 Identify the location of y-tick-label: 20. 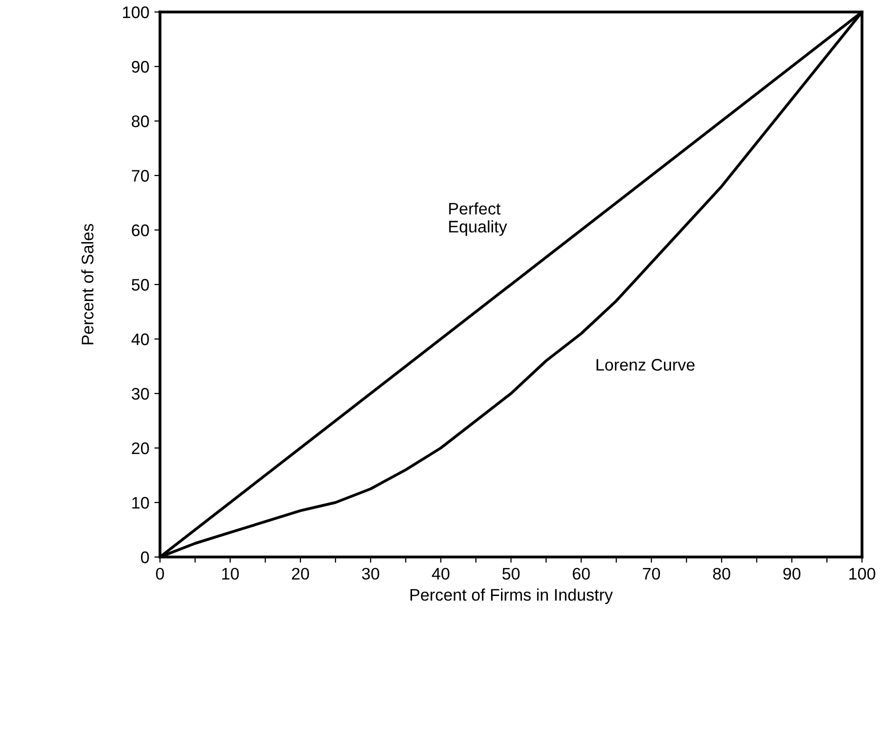
(140, 448).